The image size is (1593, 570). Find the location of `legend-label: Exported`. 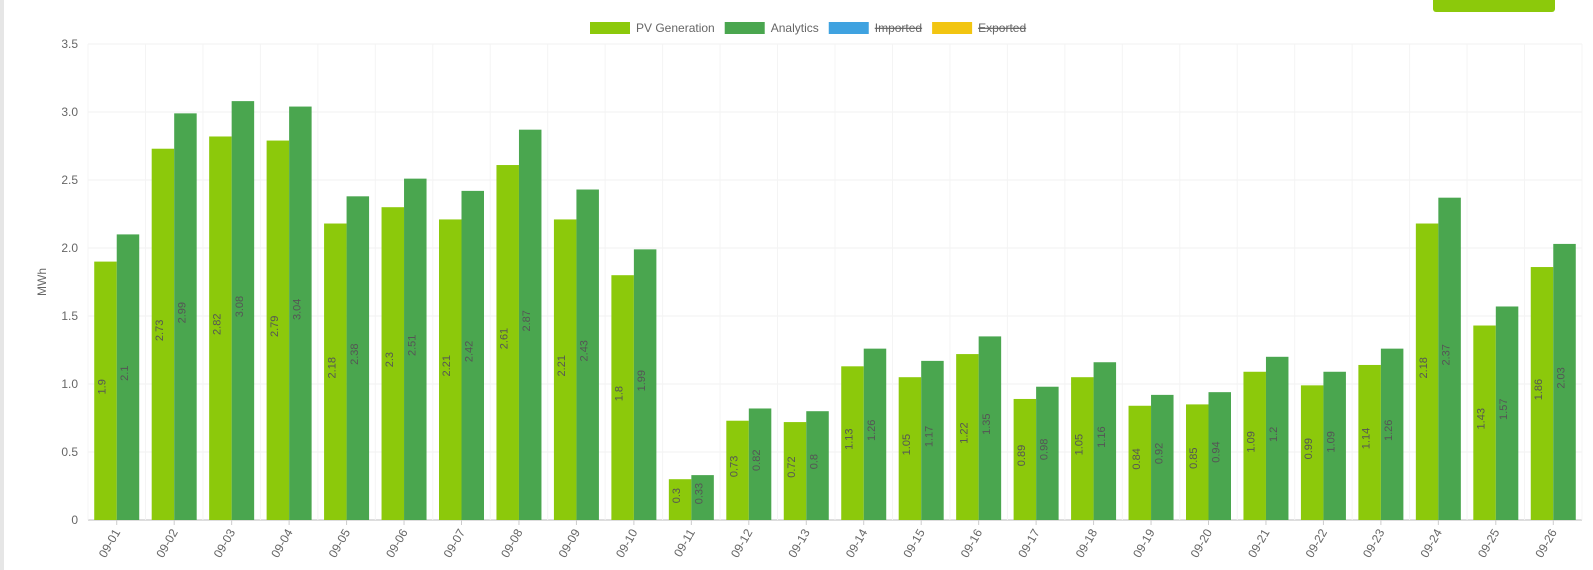

legend-label: Exported is located at coordinates (1002, 28).